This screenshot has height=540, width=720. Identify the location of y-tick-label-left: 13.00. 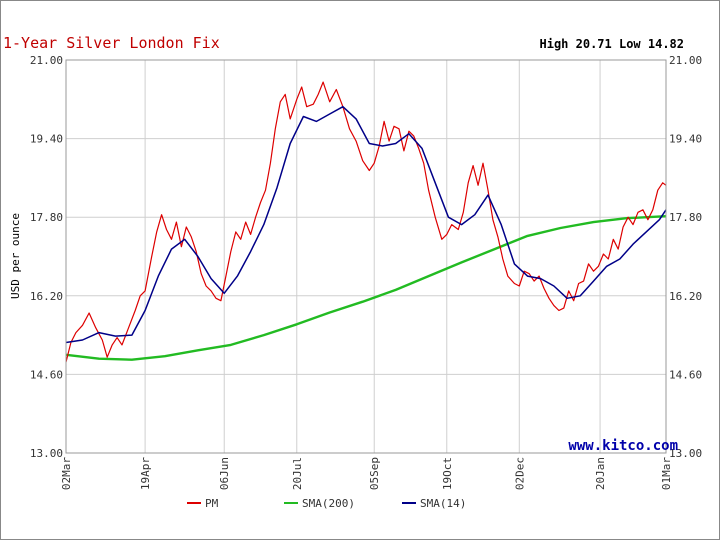
(46, 453).